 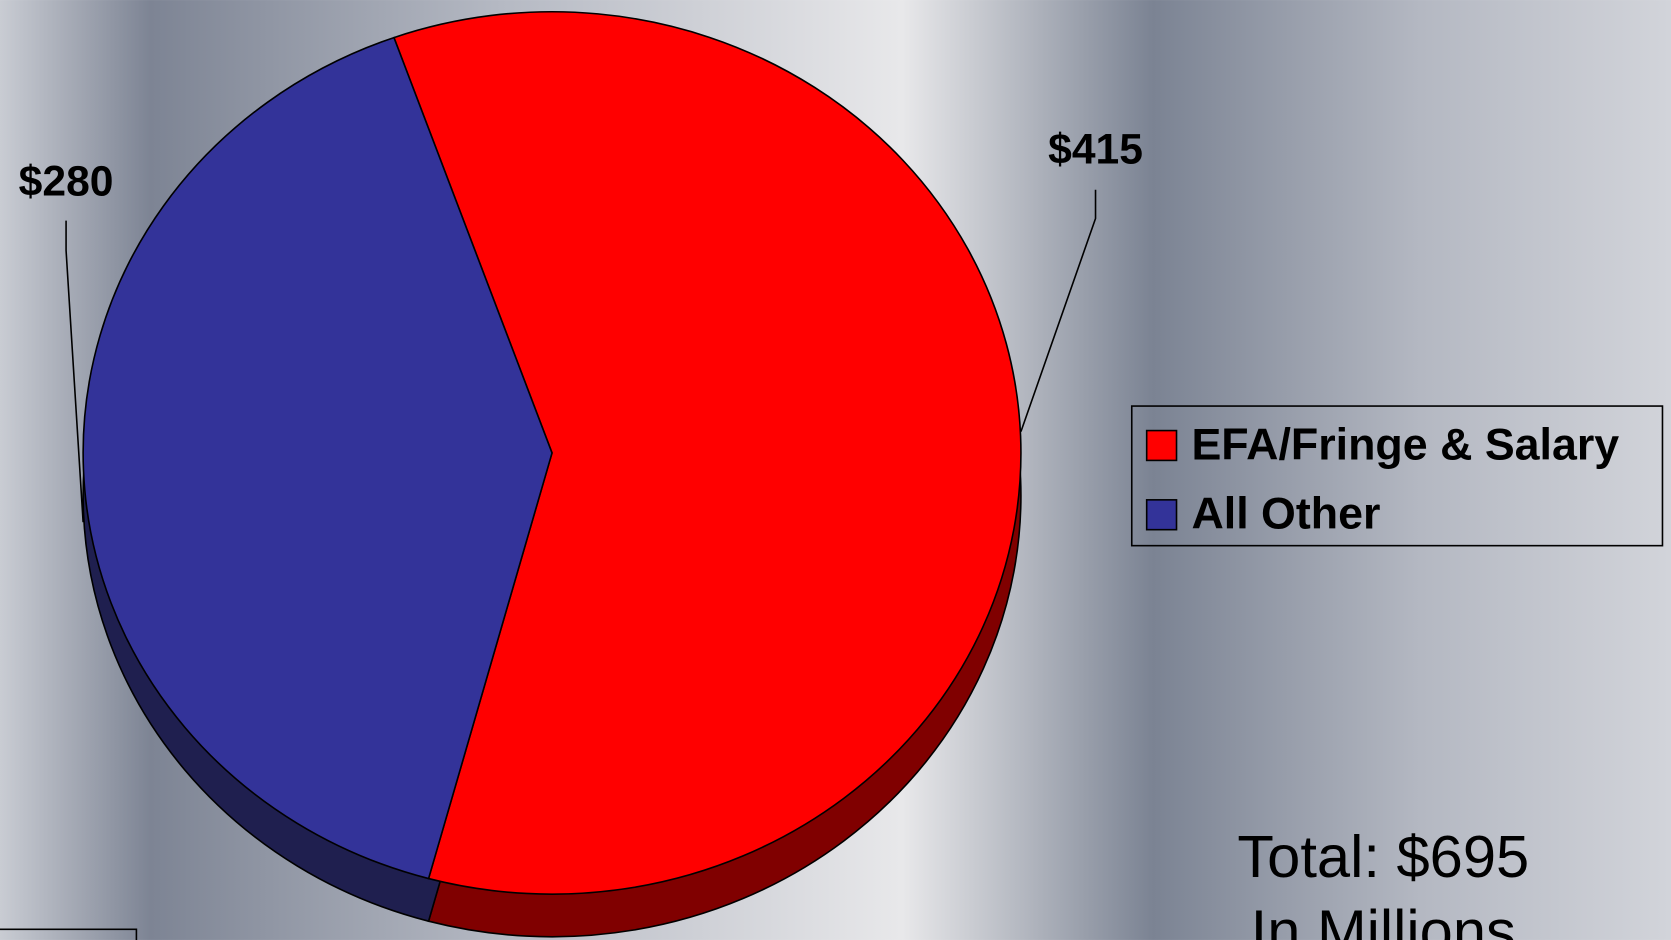 I want to click on legend-label: All Other, so click(x=1285, y=514).